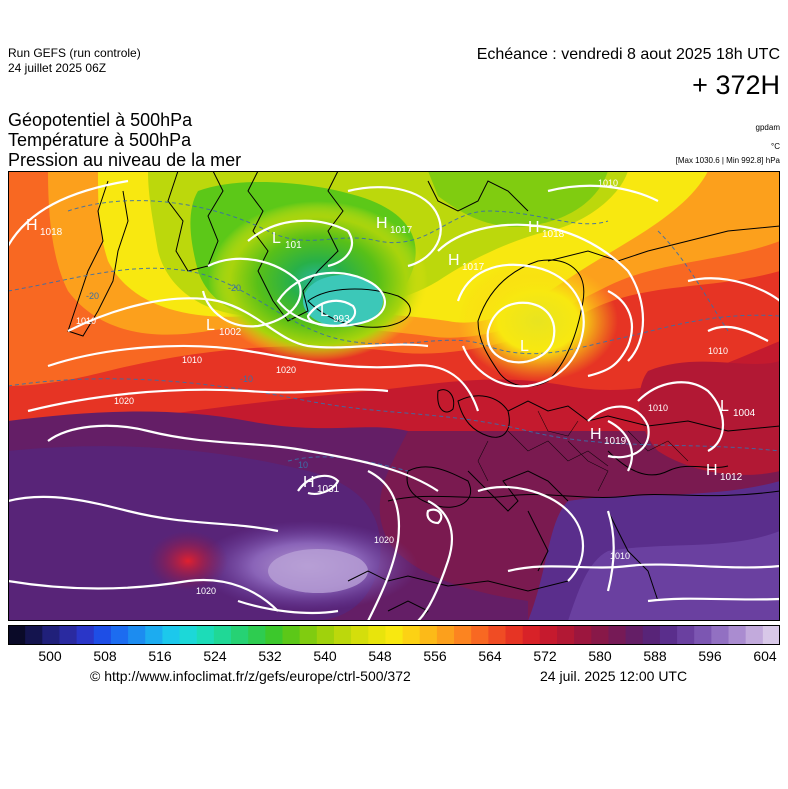 This screenshot has width=788, height=789. I want to click on color-scale-tick: 532, so click(270, 656).